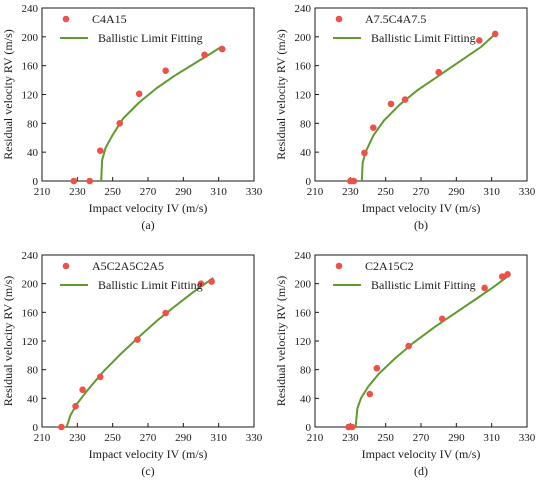  What do you see at coordinates (128, 266) in the screenshot?
I see `legend-label-points: A5C2A5C2A5` at bounding box center [128, 266].